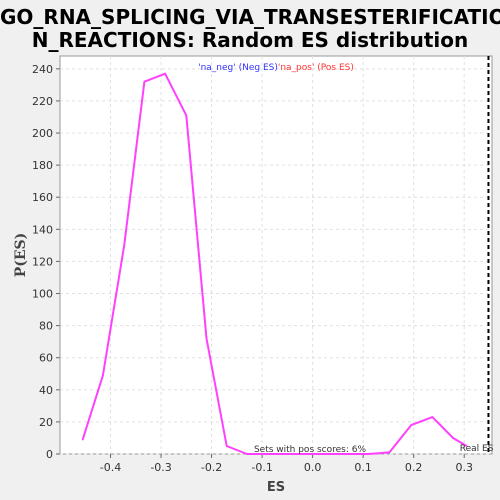  I want to click on y-tick-label: 0, so click(49, 454).